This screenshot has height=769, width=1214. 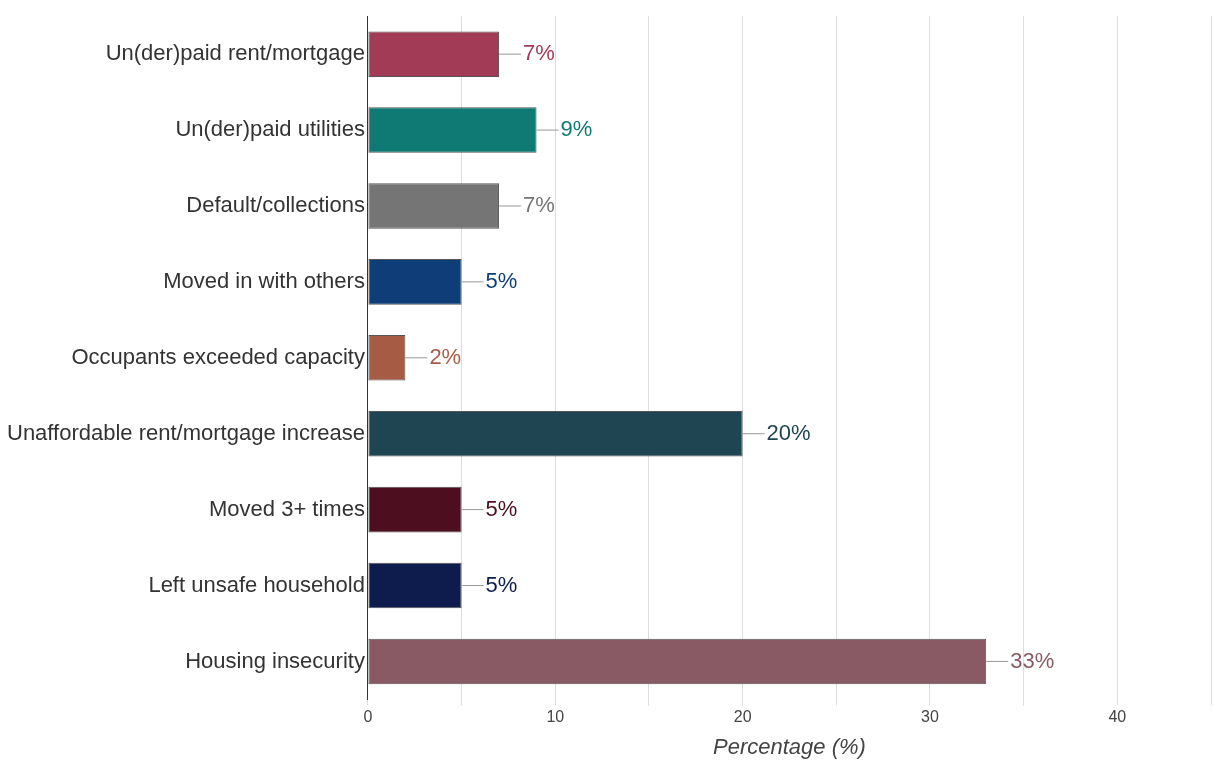 What do you see at coordinates (555, 717) in the screenshot?
I see `x-tick-label: 10` at bounding box center [555, 717].